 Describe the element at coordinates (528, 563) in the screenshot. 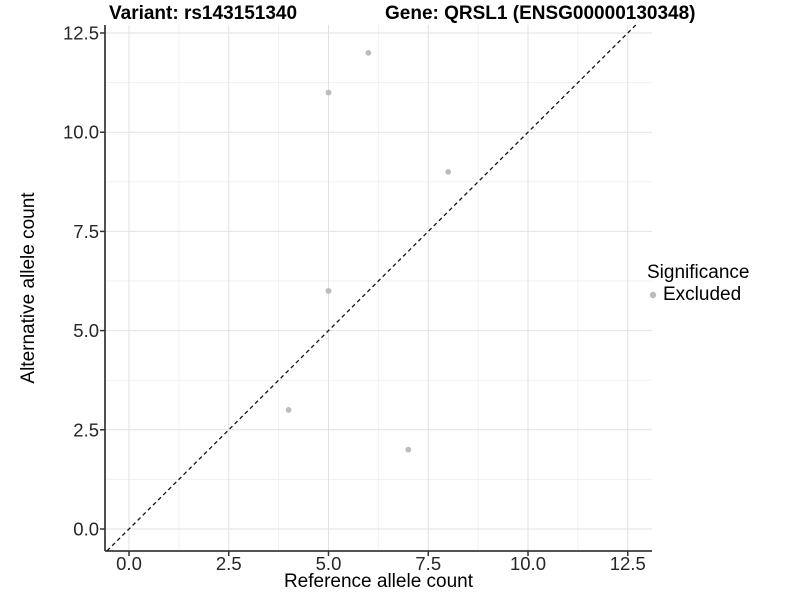

I see `x-tick-label: 10.0` at that location.